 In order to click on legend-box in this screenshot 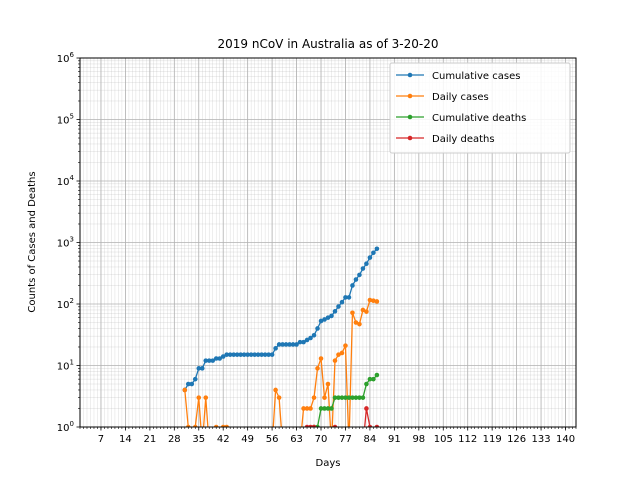, I will do `click(480, 108)`.